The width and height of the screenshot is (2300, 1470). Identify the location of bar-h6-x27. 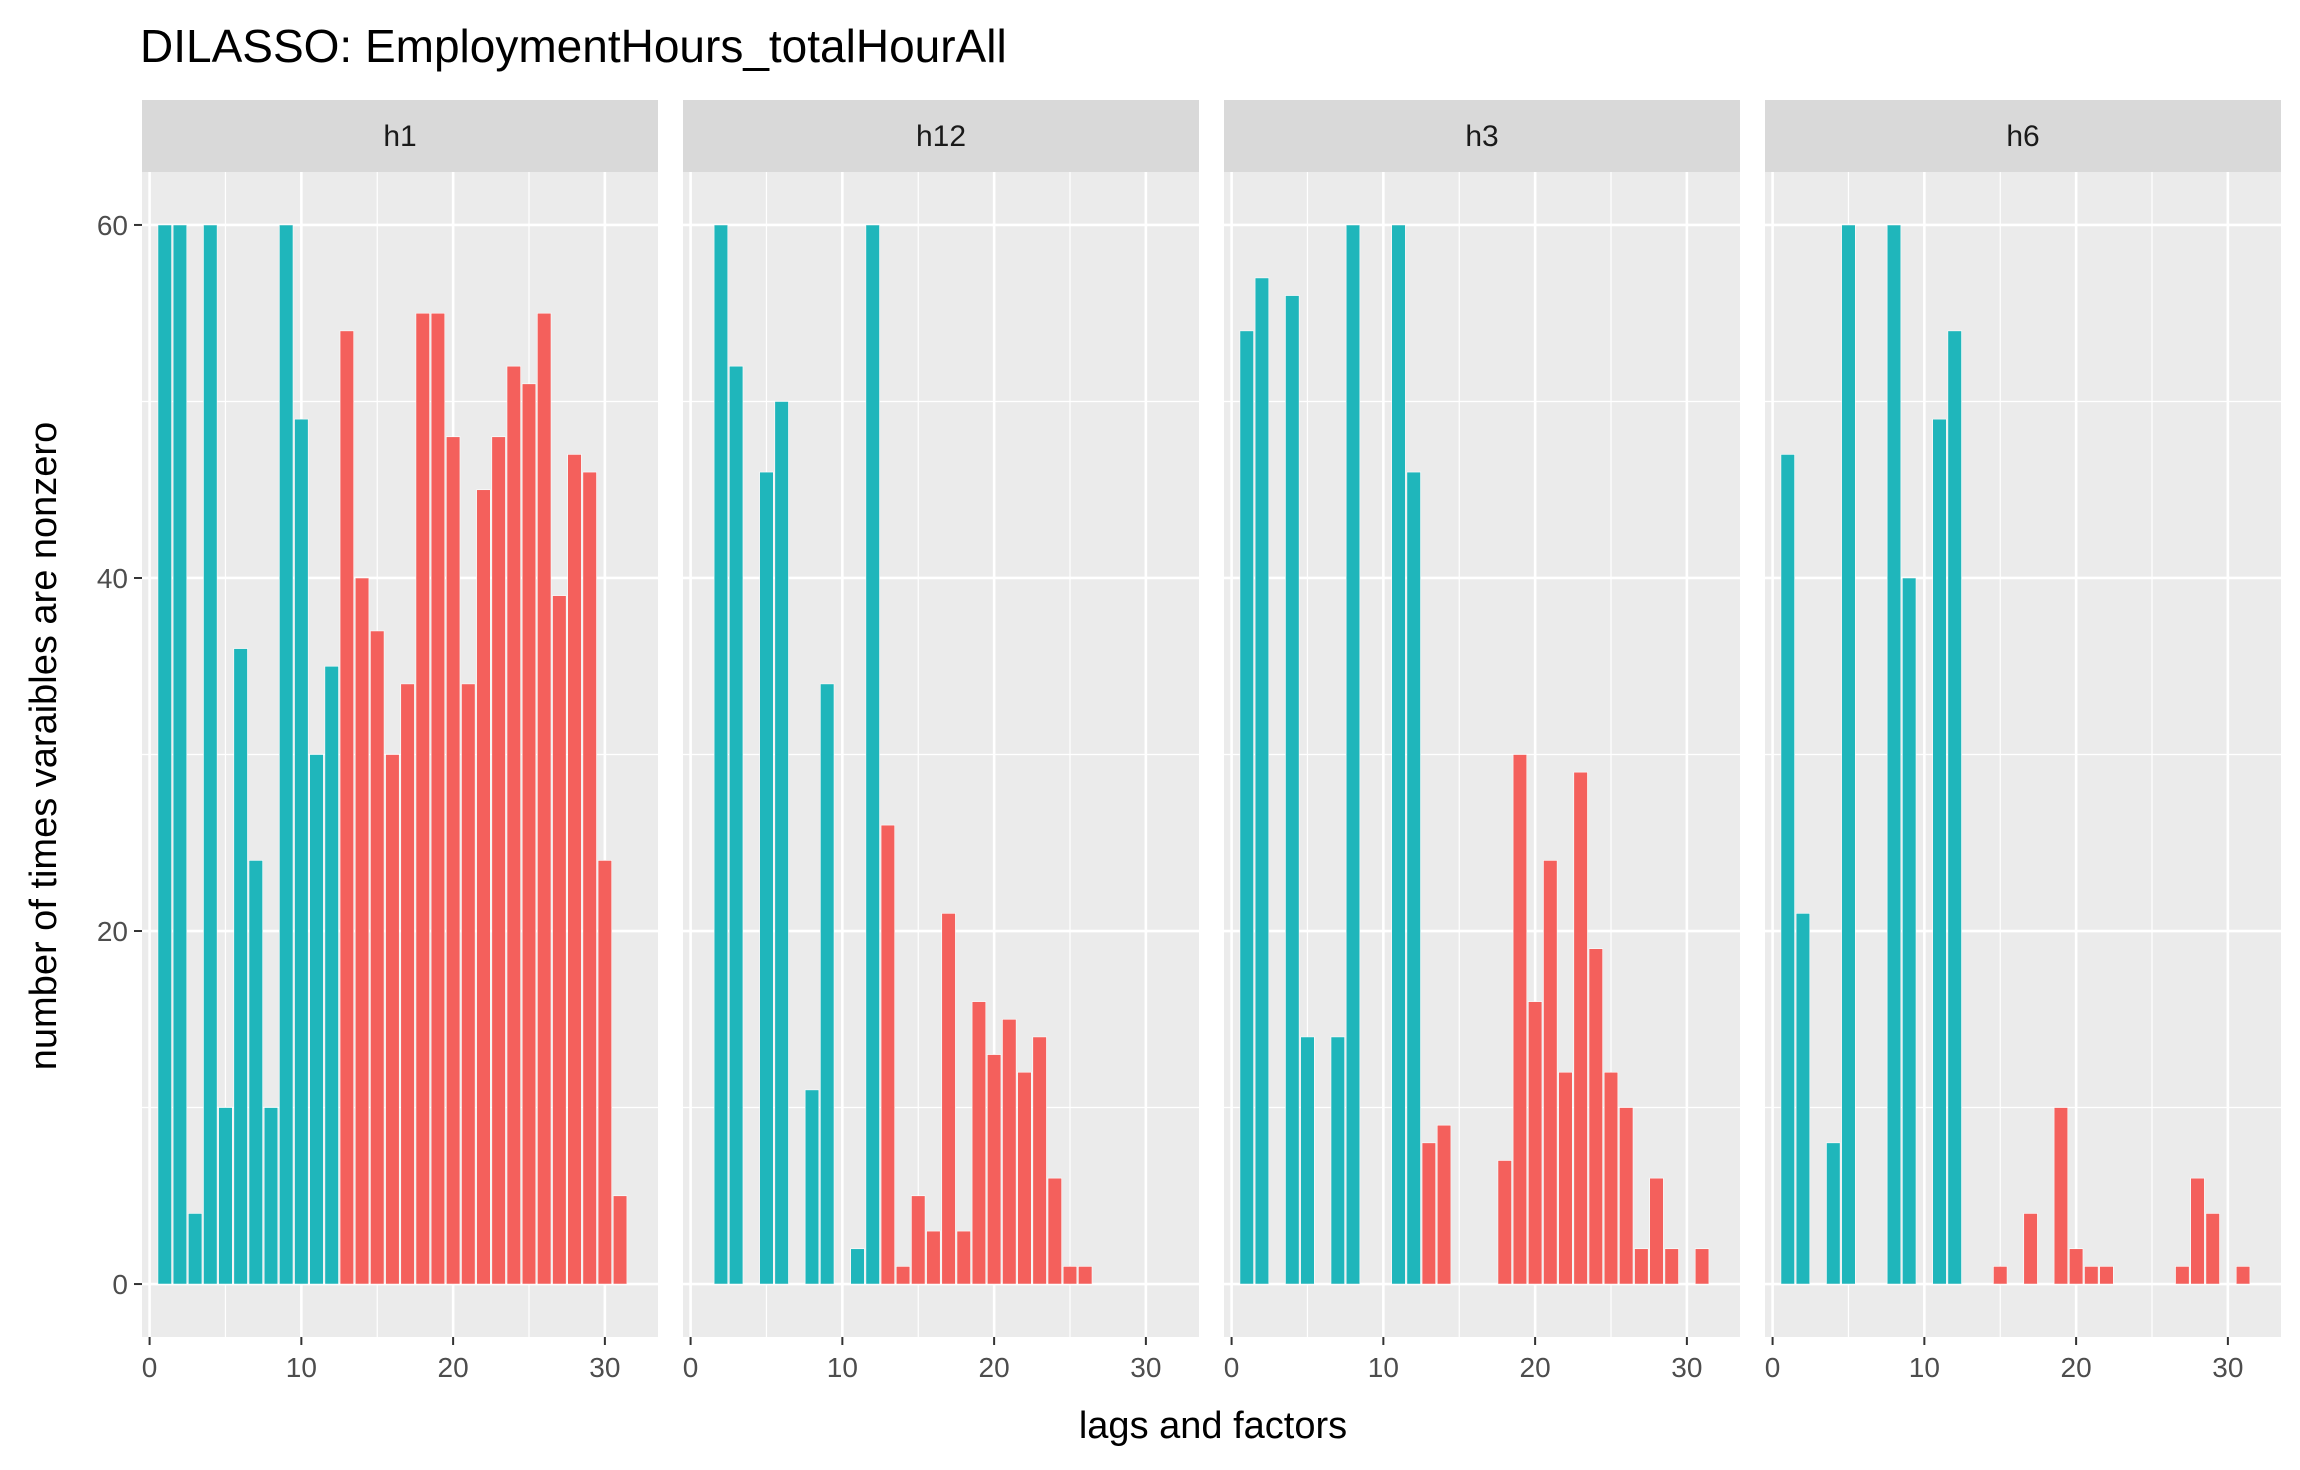
(2182, 1275).